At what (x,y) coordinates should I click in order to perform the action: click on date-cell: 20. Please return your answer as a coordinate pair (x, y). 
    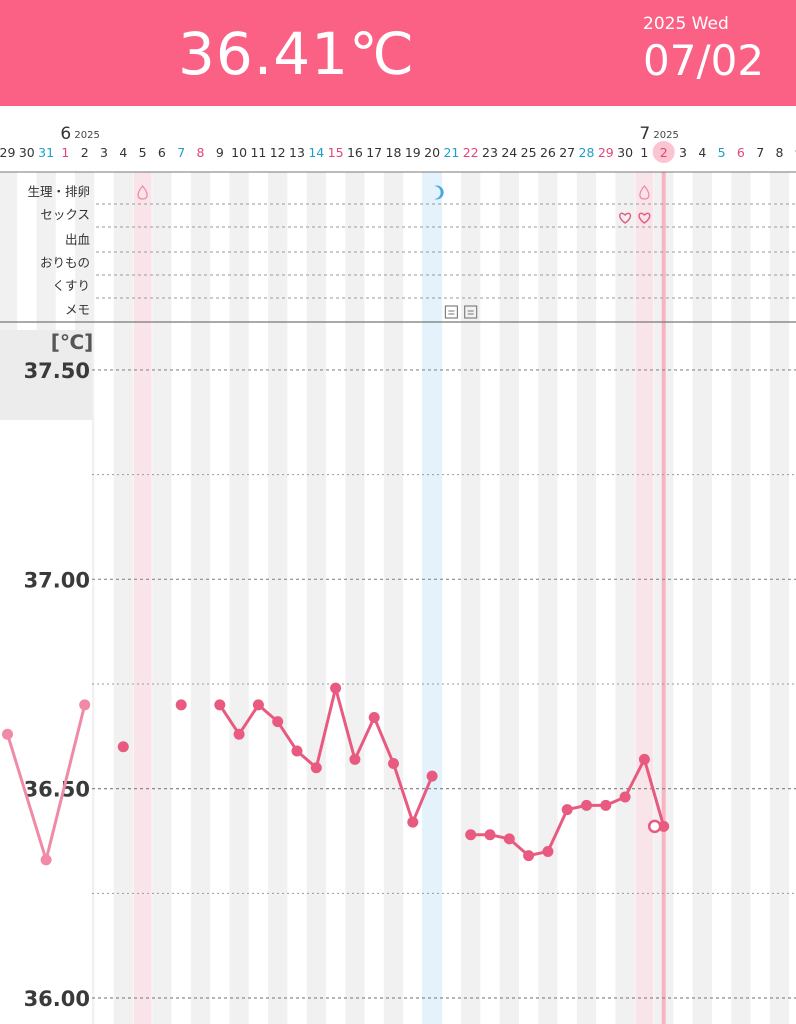
    Looking at the image, I should click on (432, 152).